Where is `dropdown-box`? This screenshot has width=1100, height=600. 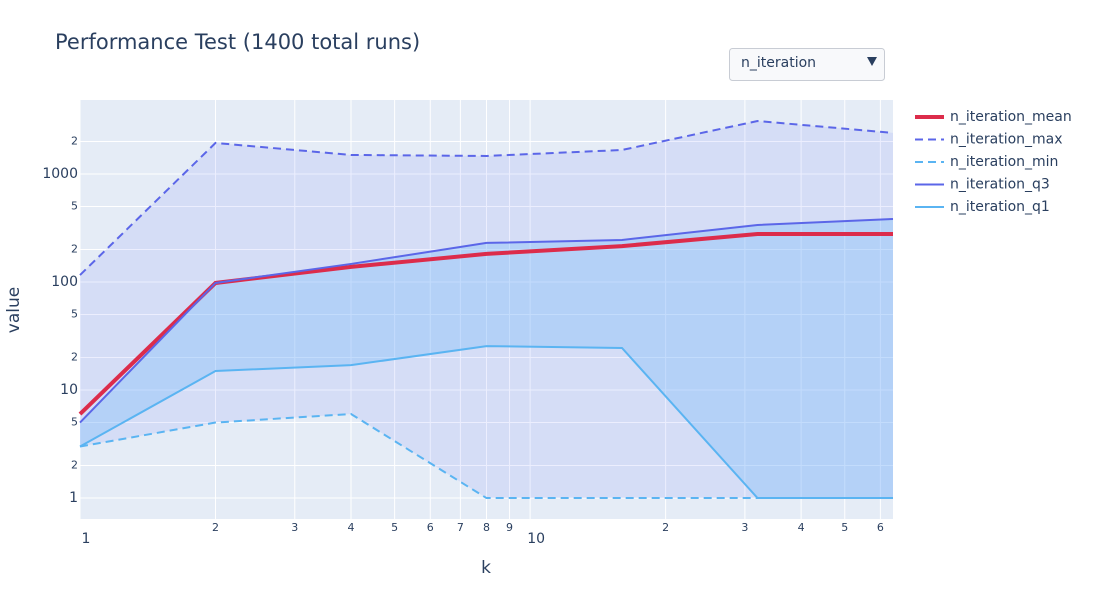 dropdown-box is located at coordinates (807, 64).